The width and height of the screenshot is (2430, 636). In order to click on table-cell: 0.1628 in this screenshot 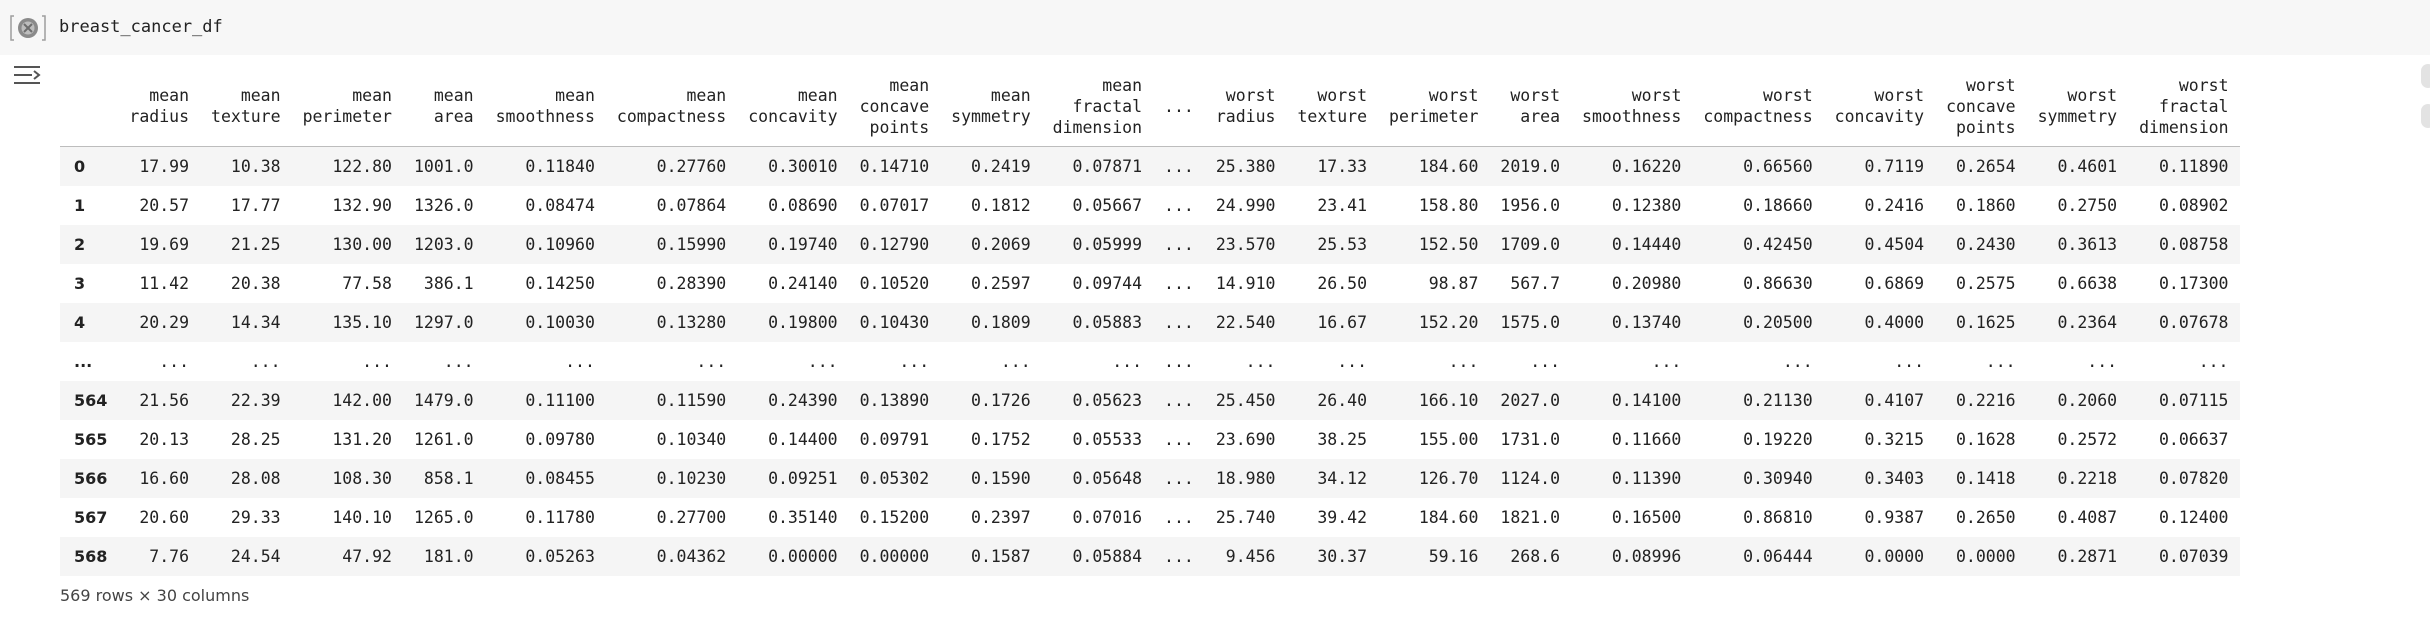, I will do `click(1986, 439)`.